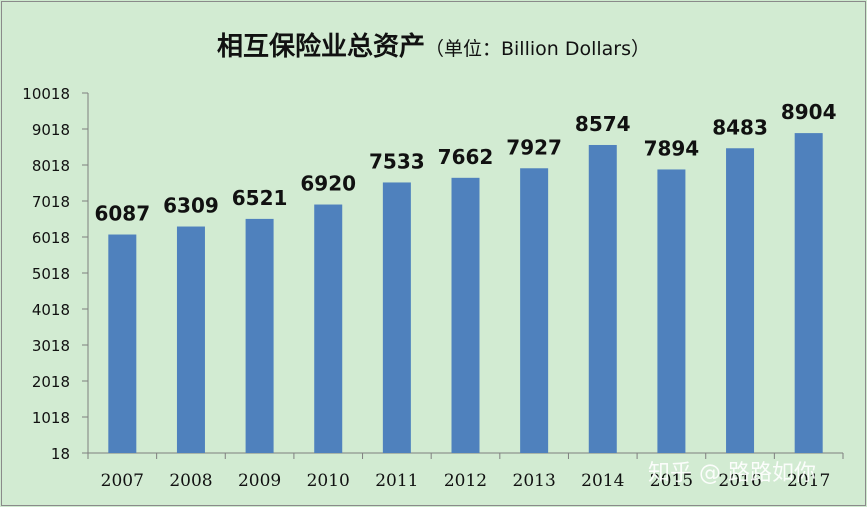  I want to click on y-tick-label: 4018, so click(51, 310).